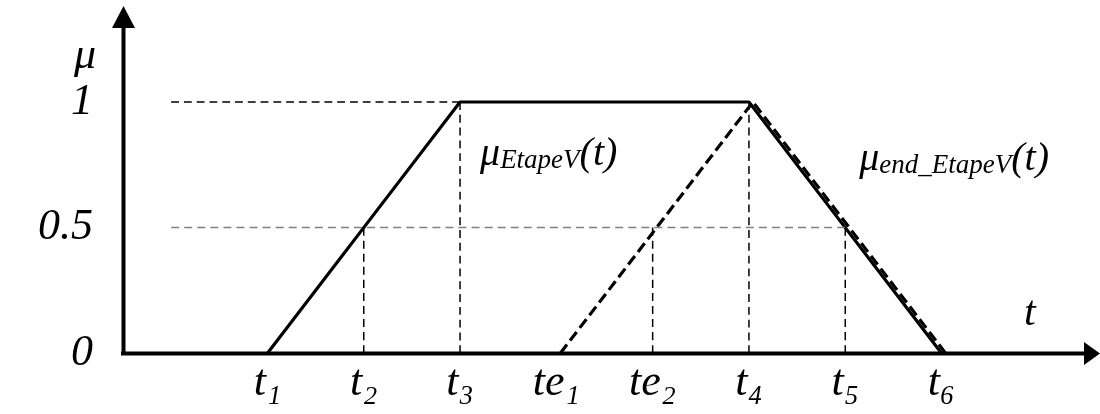 This screenshot has height=414, width=1100. Describe the element at coordinates (363, 381) in the screenshot. I see `x-tick-label: t₂` at that location.